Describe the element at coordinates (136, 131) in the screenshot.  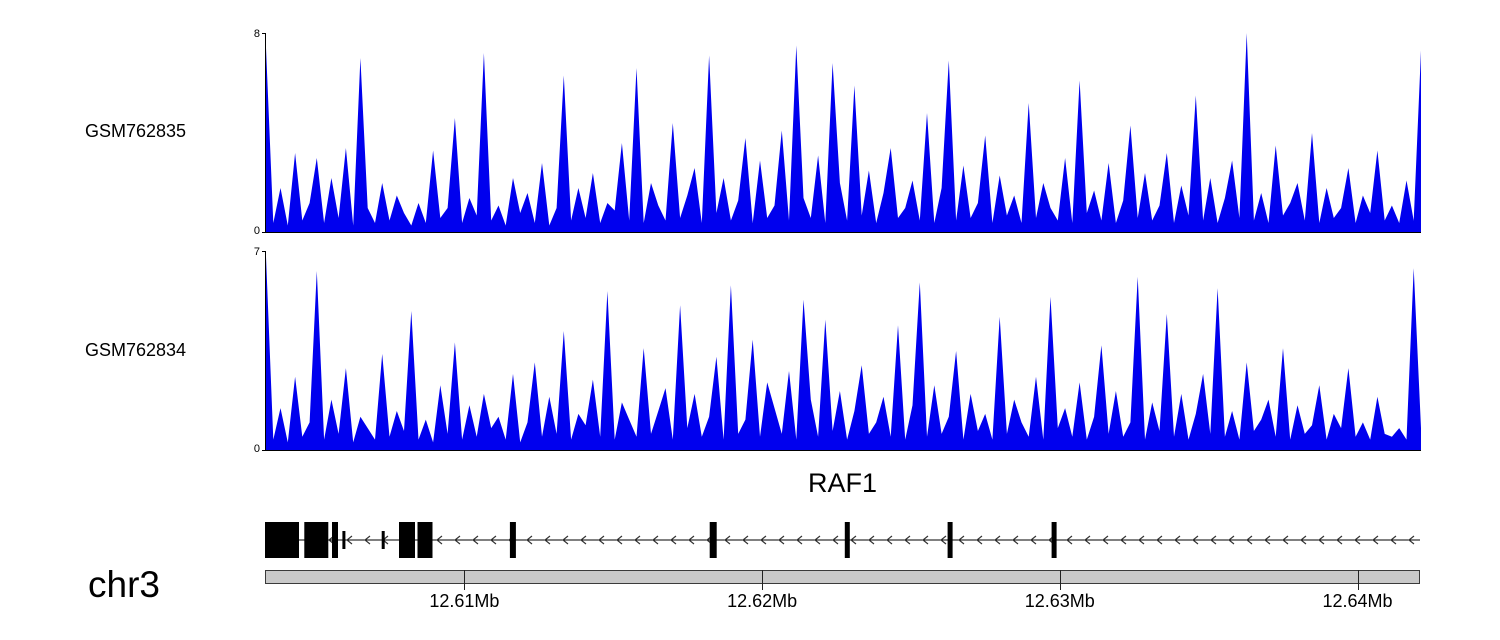
I see `track-label-gsm762835: GSM762835` at that location.